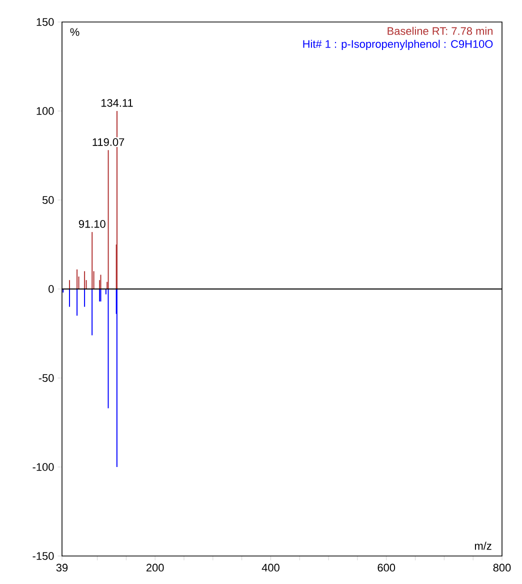 Image resolution: width=522 pixels, height=584 pixels. What do you see at coordinates (155, 568) in the screenshot?
I see `x-tick-label: 200` at bounding box center [155, 568].